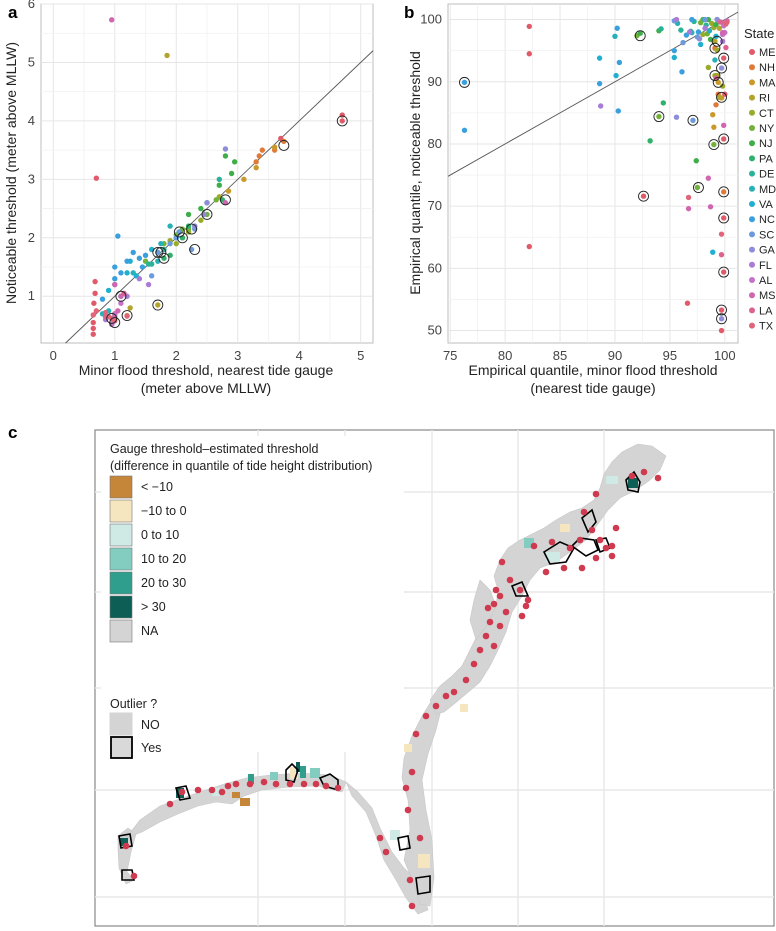 The image size is (776, 931). Describe the element at coordinates (435, 143) in the screenshot. I see `y-tick-label: 80` at that location.